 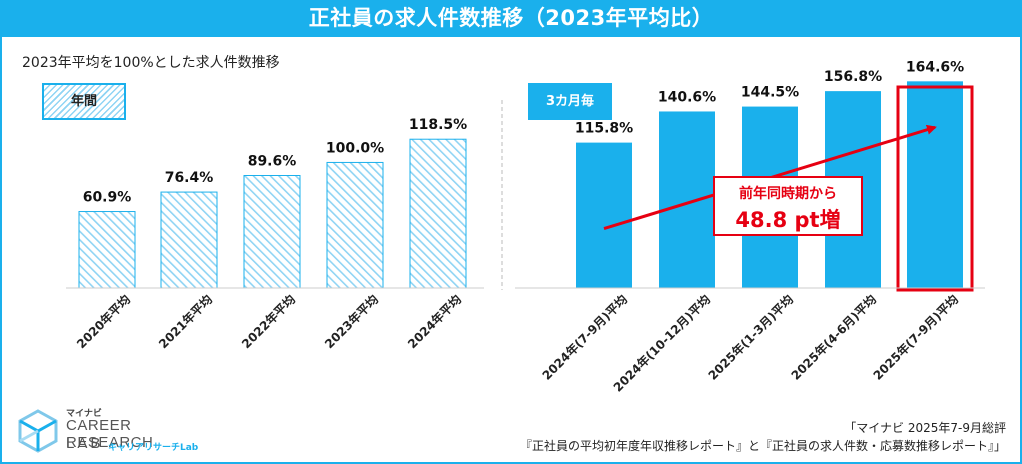 What do you see at coordinates (511, 18) in the screenshot?
I see `chart-title: 正社員の求人件数推移（2023年平均比）` at bounding box center [511, 18].